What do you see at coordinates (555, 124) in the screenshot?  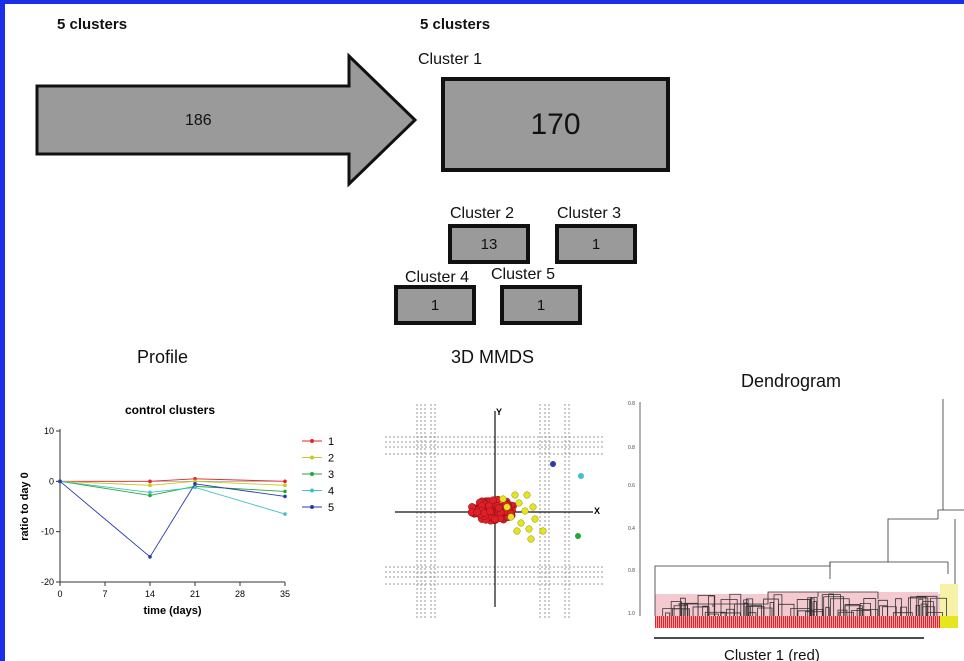 I see `cluster-1-box: 170` at bounding box center [555, 124].